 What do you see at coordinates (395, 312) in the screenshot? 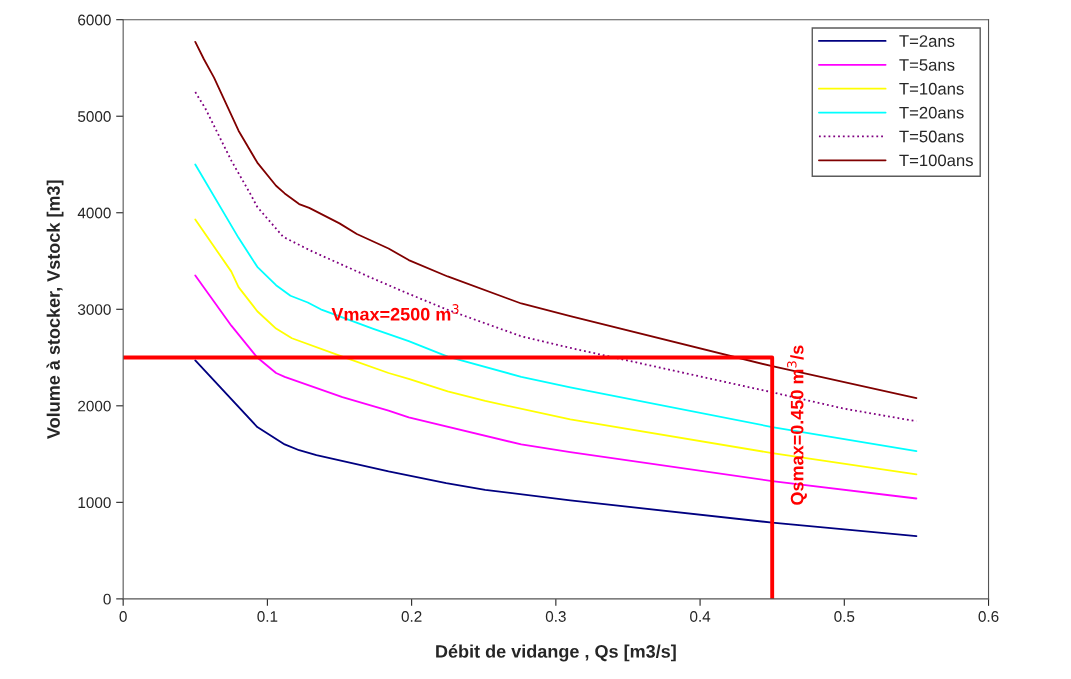
I see `annotation: Vmax=2500 m$^{3}$` at bounding box center [395, 312].